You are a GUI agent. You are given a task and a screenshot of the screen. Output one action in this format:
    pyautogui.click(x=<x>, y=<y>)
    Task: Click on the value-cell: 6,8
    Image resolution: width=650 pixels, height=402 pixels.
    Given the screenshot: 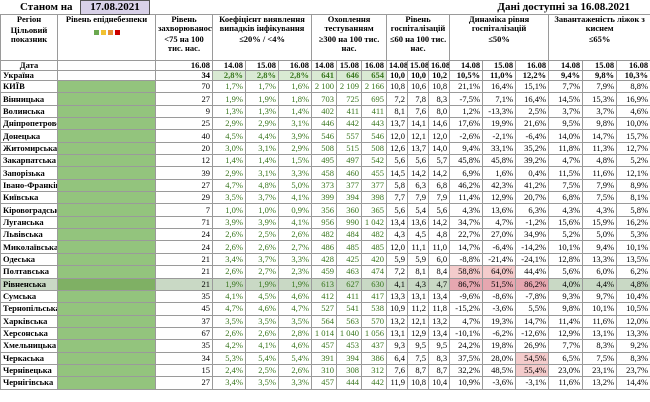 What is the action you would take?
    pyautogui.click(x=439, y=185)
    